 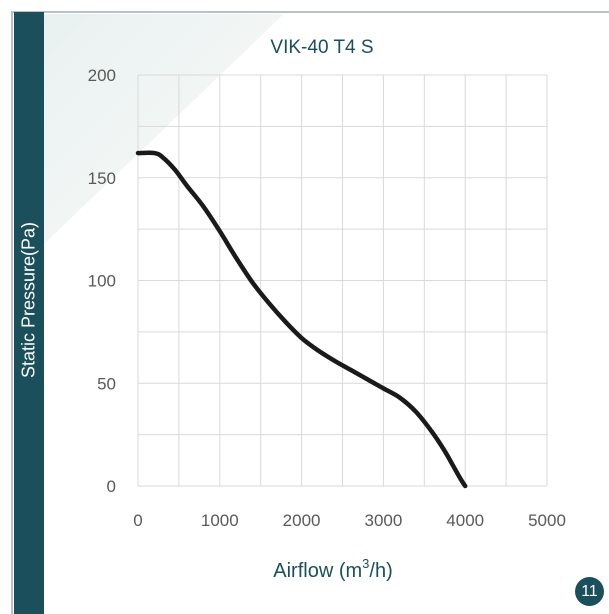 What do you see at coordinates (29, 313) in the screenshot?
I see `side-band` at bounding box center [29, 313].